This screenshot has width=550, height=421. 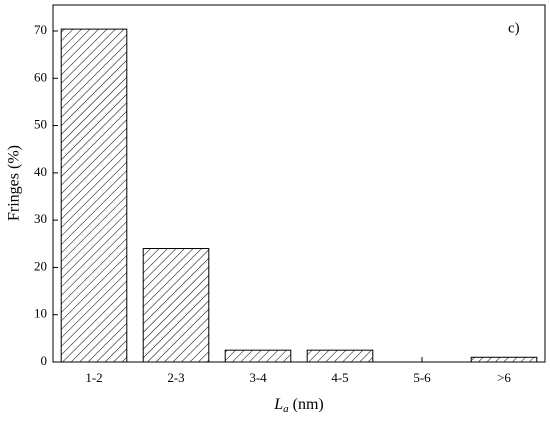 What do you see at coordinates (286, 409) in the screenshot?
I see `x-label-subscript: a` at bounding box center [286, 409].